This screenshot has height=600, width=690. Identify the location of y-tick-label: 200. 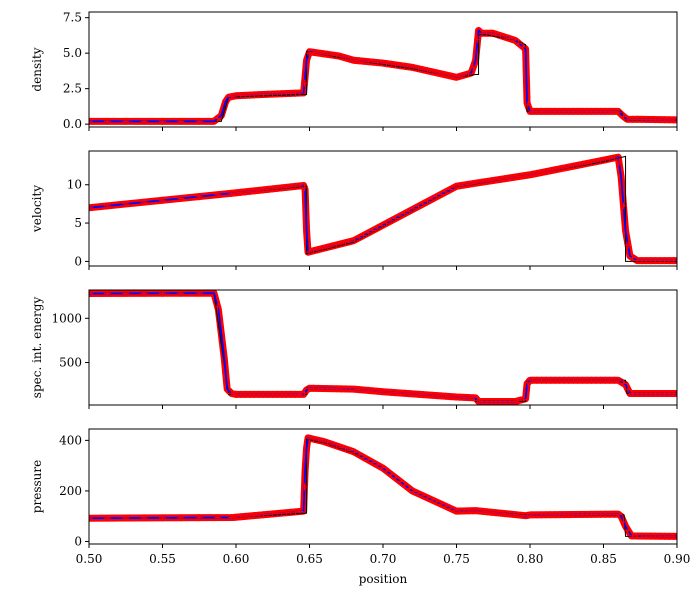
(70, 491).